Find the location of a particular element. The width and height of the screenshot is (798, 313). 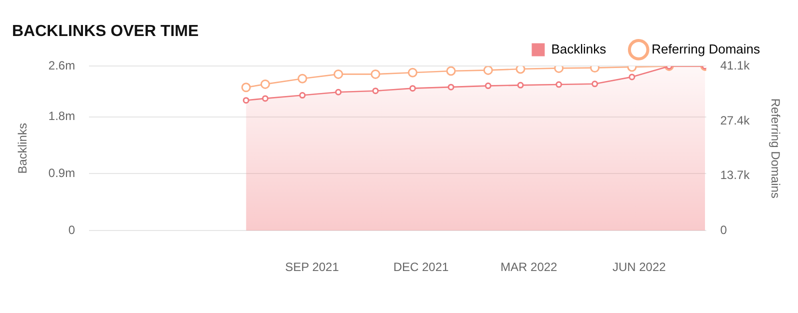

legend-label: Referring Domains is located at coordinates (706, 48).